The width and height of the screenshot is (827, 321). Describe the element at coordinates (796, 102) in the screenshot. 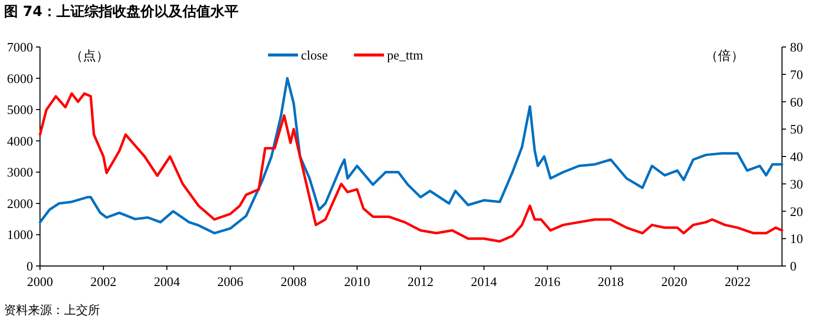

I see `y2-tick-label: 60` at that location.